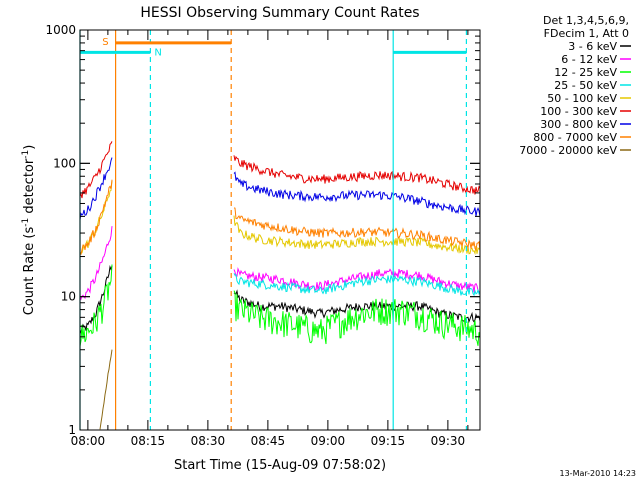 The image size is (640, 480). I want to click on legend-header-line: FDecim 1, Att 0, so click(586, 33).